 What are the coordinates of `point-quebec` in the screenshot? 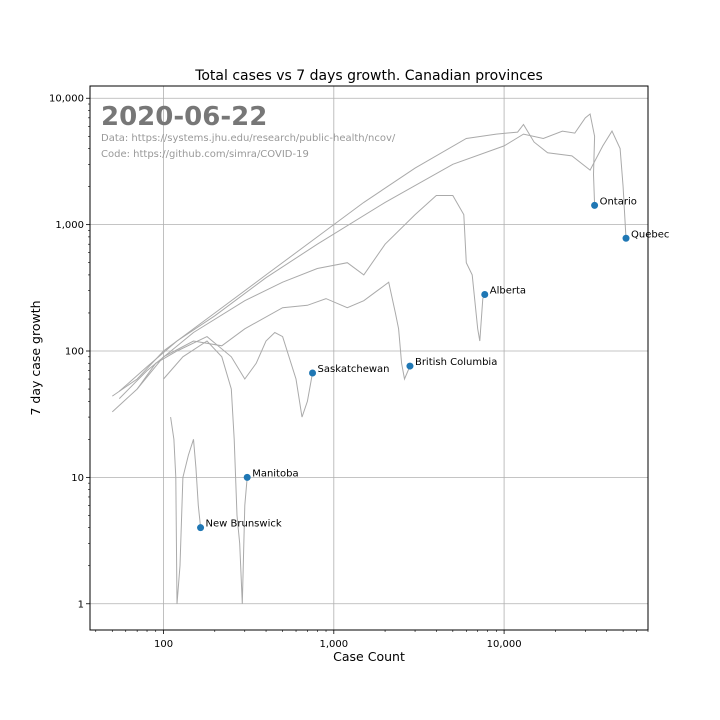 It's located at (626, 238).